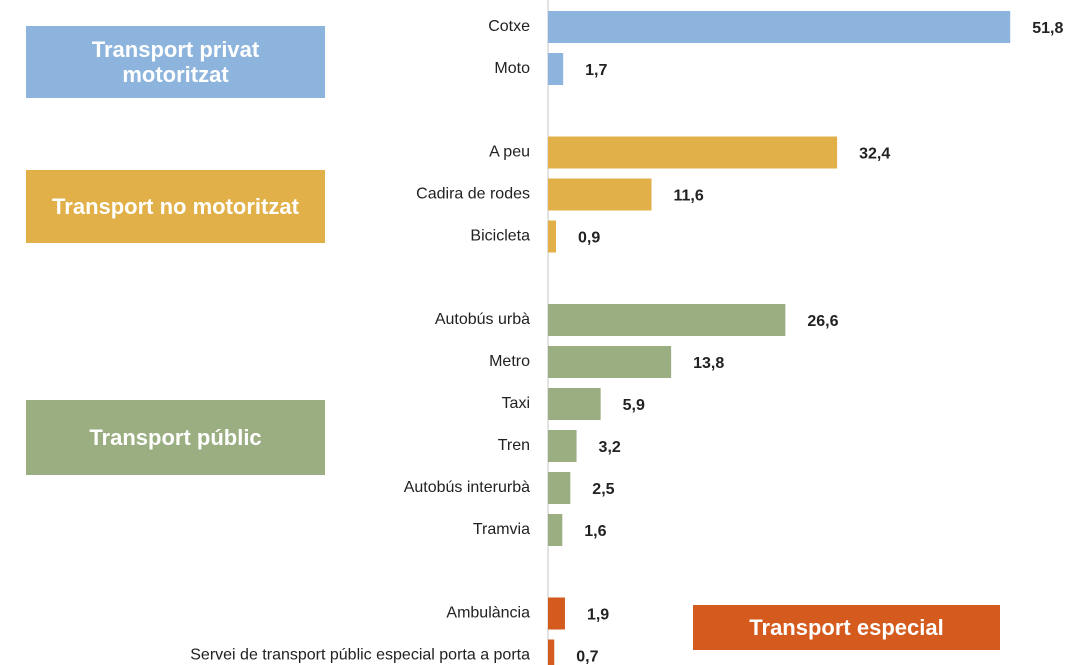 The width and height of the screenshot is (1088, 665). What do you see at coordinates (175, 437) in the screenshot?
I see `group-label: Transport públic` at bounding box center [175, 437].